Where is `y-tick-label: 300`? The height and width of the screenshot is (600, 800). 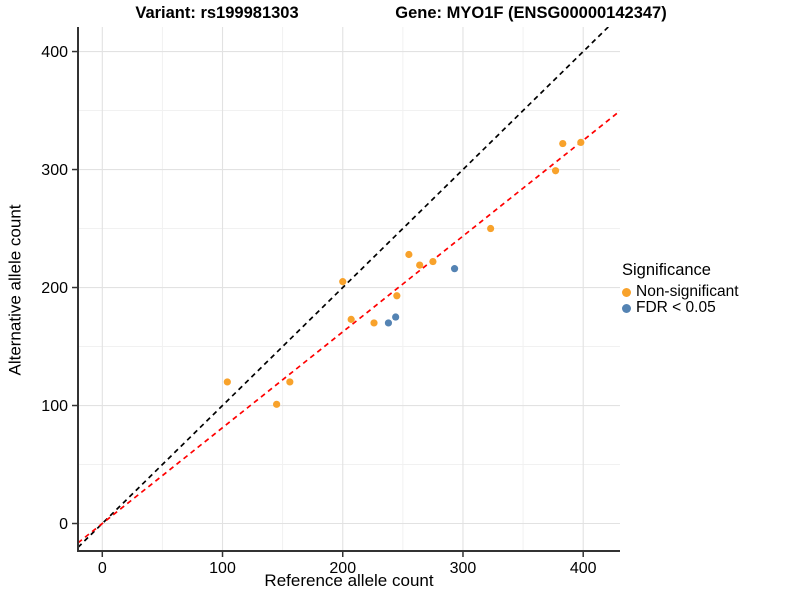
y-tick-label: 300 is located at coordinates (54, 170).